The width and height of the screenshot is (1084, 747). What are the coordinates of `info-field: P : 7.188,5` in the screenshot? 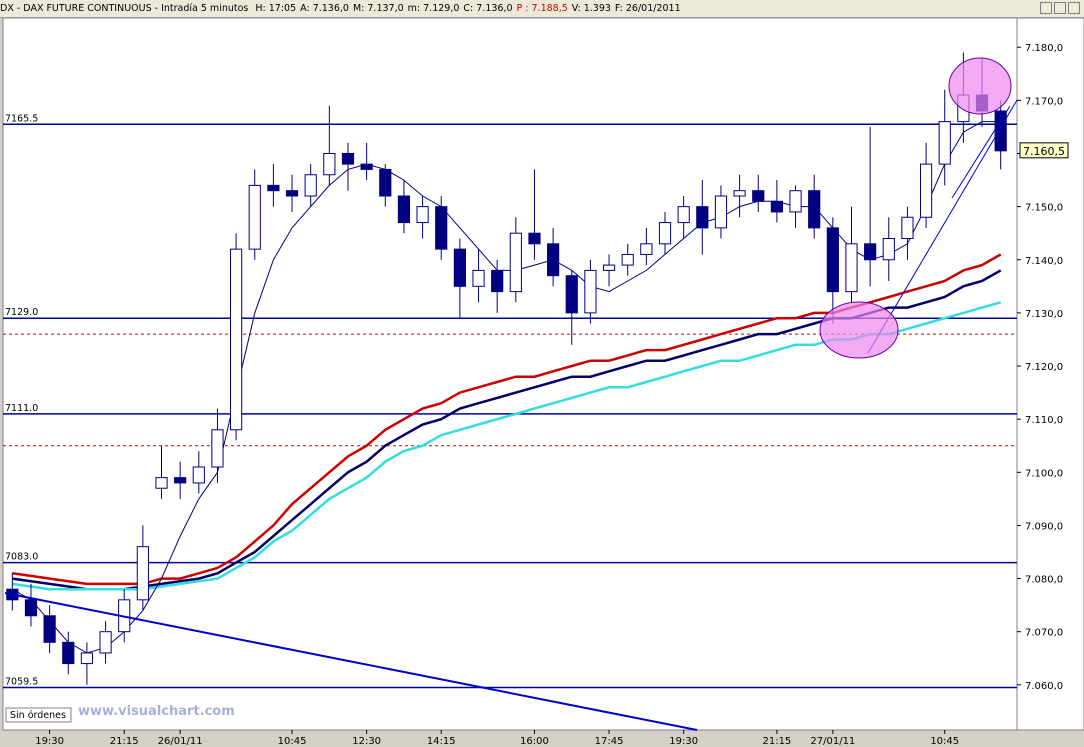 It's located at (542, 8).